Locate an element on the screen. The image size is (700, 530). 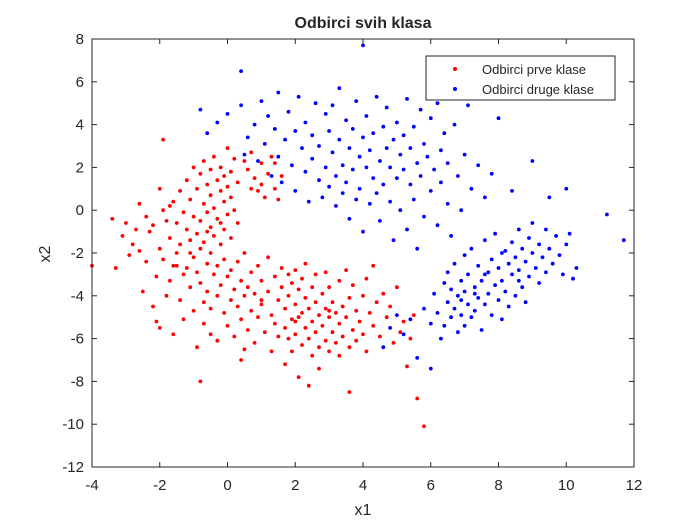
x-axis-label: x1 is located at coordinates (363, 510).